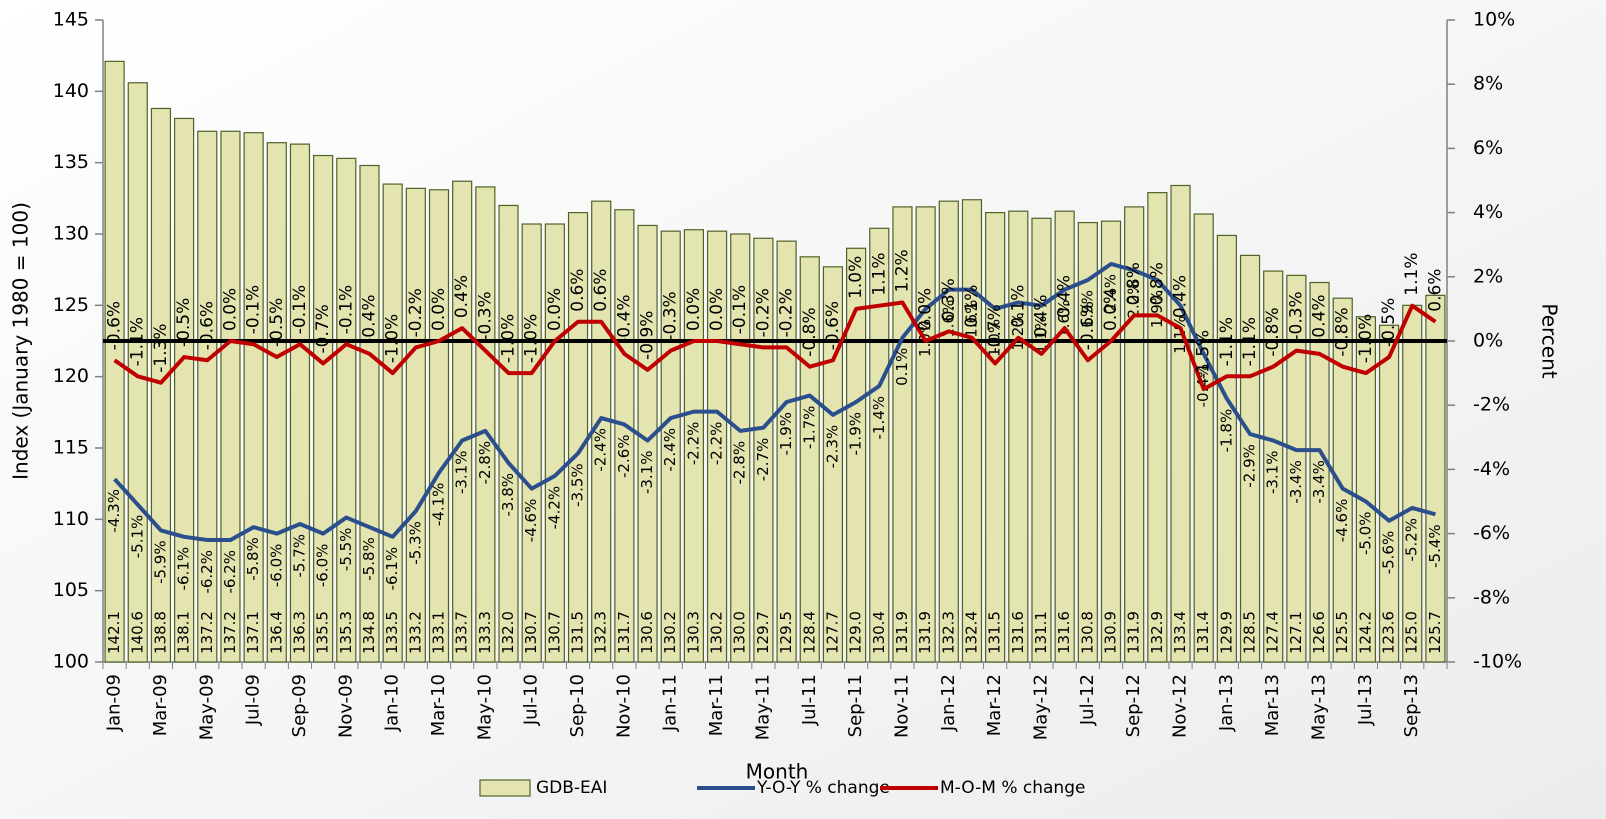  I want to click on y2-tick-label: 0%, so click(1488, 341).